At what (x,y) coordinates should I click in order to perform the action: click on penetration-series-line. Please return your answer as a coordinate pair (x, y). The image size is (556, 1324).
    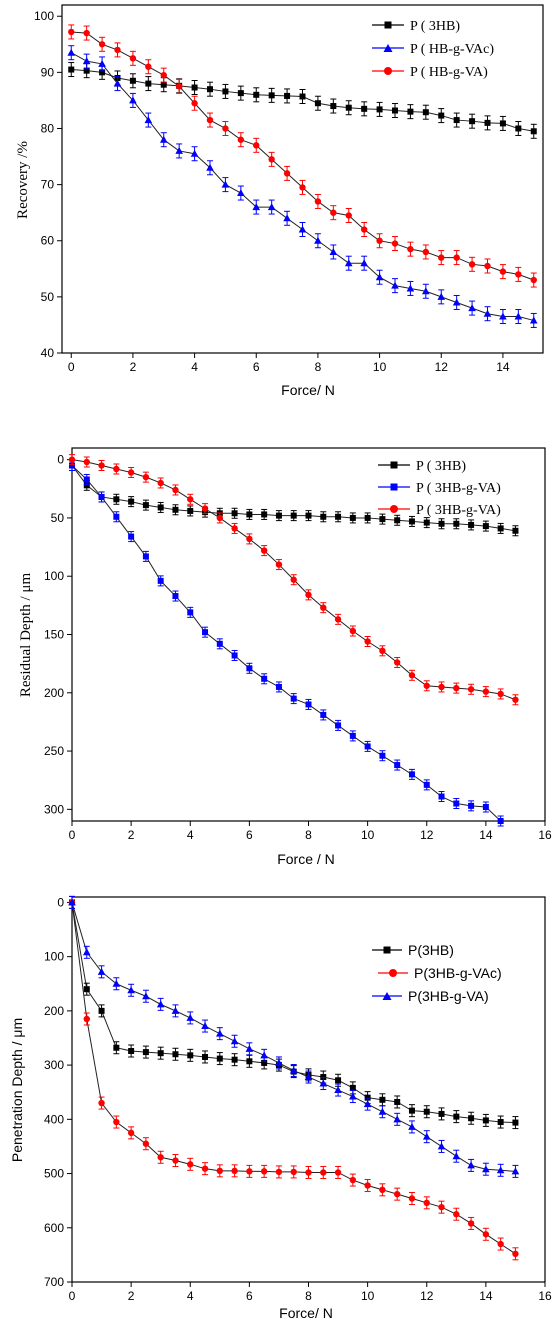
    Looking at the image, I should click on (293, 1012).